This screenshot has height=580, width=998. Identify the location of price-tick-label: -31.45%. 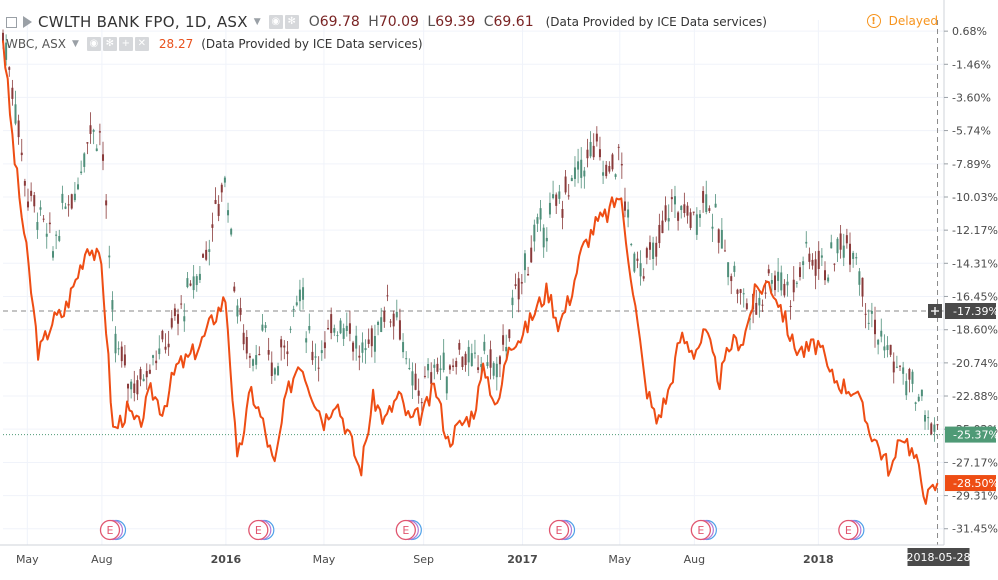
(975, 529).